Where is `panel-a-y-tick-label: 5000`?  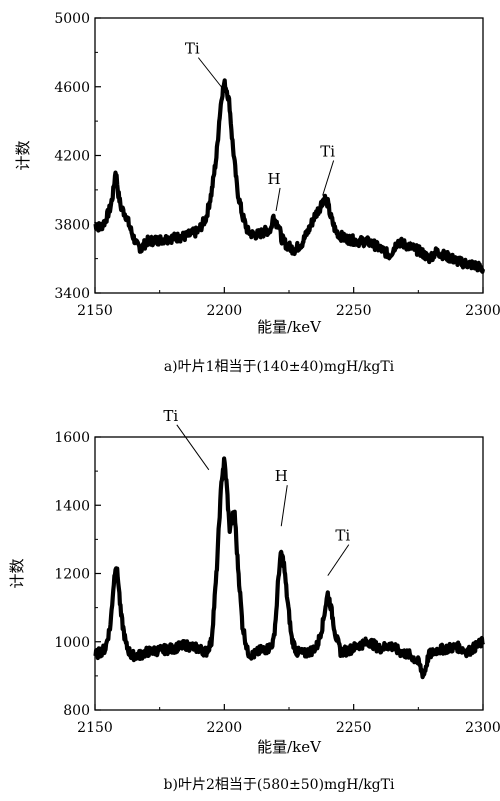 panel-a-y-tick-label: 5000 is located at coordinates (72, 19).